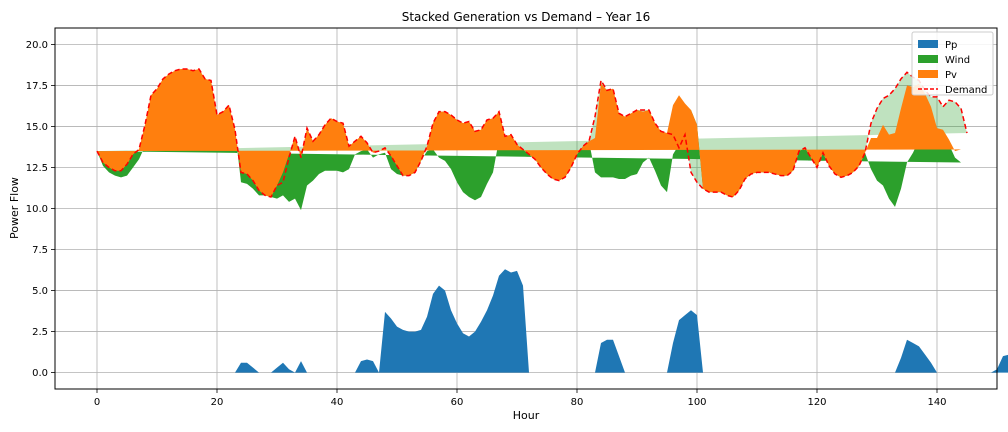 The height and width of the screenshot is (432, 1008). What do you see at coordinates (936, 402) in the screenshot?
I see `x-tick-label: 140` at bounding box center [936, 402].